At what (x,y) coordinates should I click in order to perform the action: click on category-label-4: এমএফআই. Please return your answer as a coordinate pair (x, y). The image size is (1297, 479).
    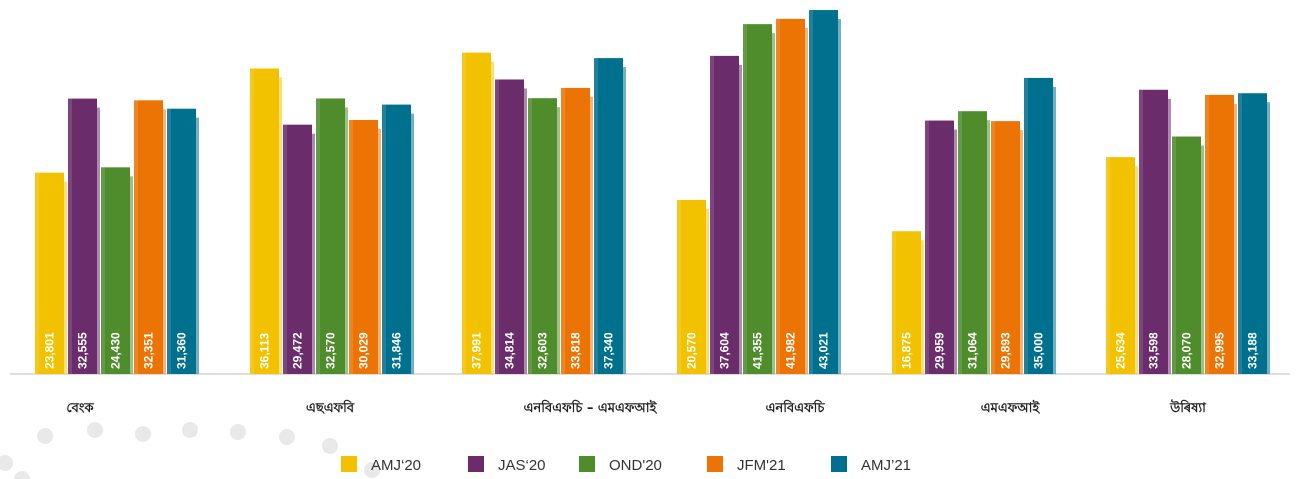
    Looking at the image, I should click on (1011, 407).